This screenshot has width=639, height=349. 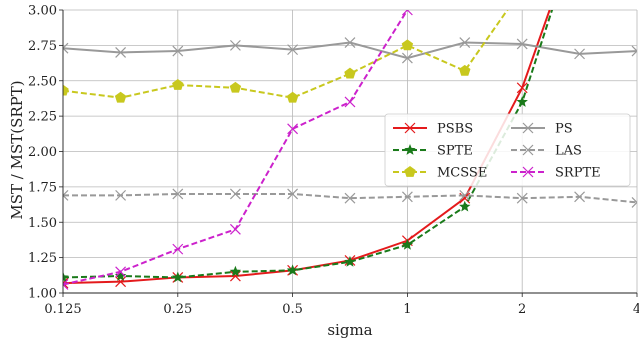 I want to click on x-tick-label: 2, so click(x=522, y=309).